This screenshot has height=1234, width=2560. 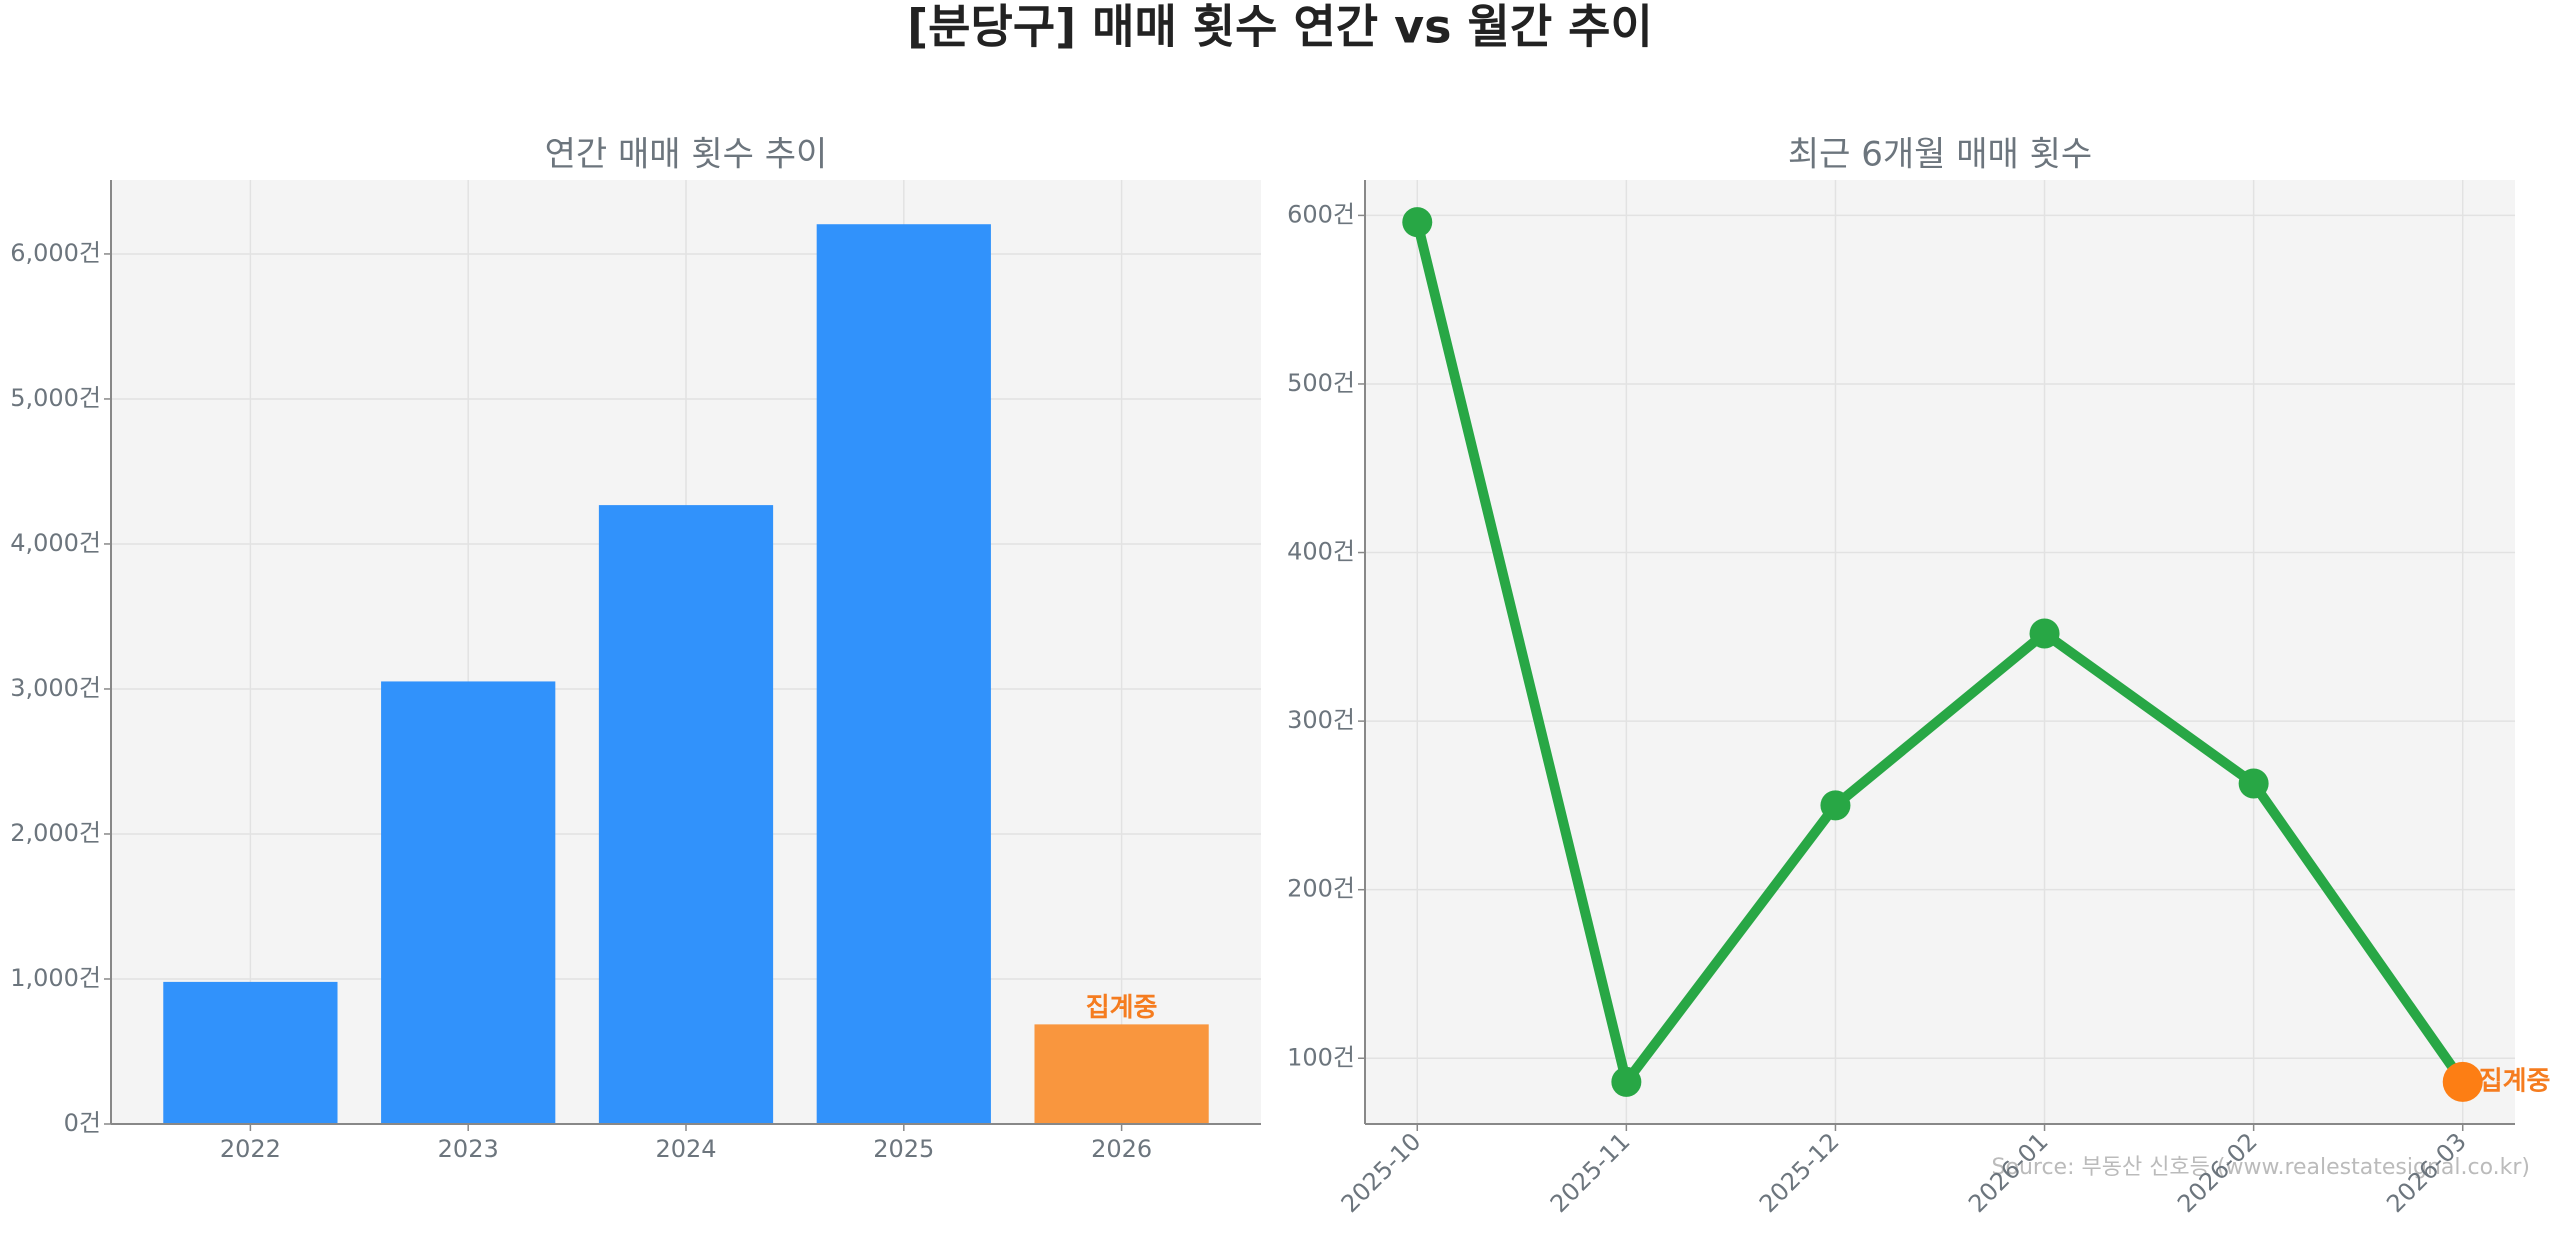 What do you see at coordinates (55, 398) in the screenshot?
I see `y-tick-label: 5,000건` at bounding box center [55, 398].